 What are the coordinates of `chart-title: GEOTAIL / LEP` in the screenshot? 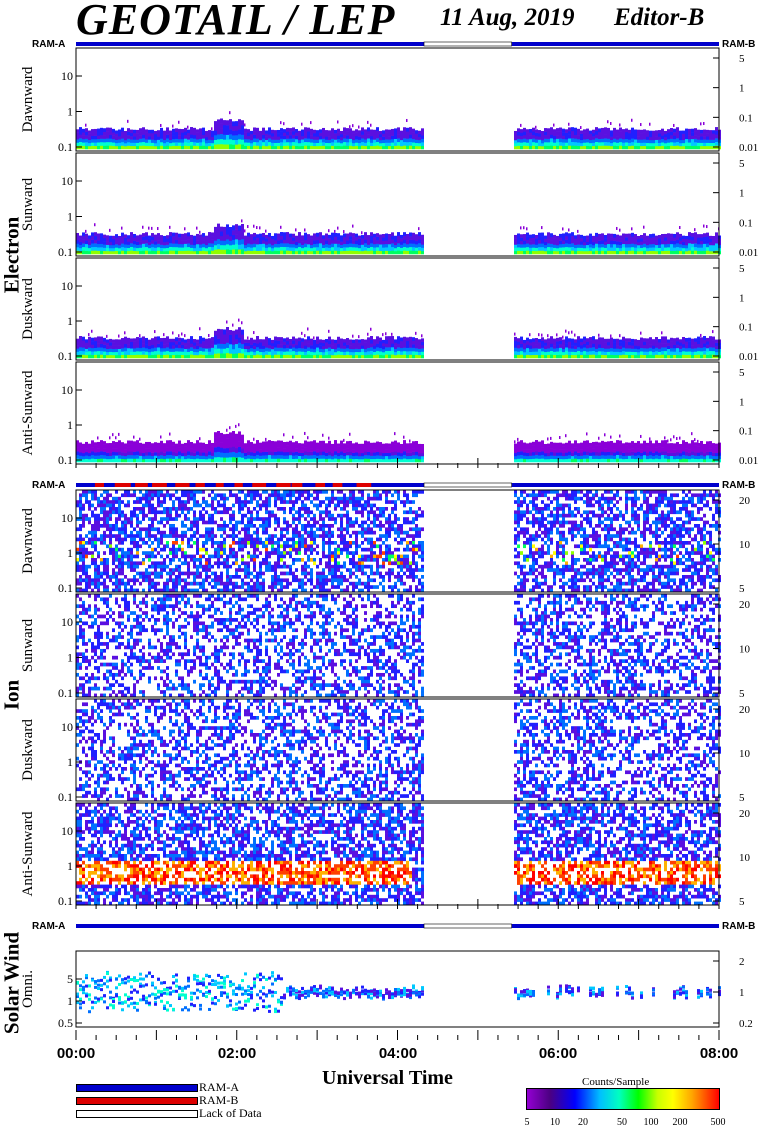 It's located at (236, 22).